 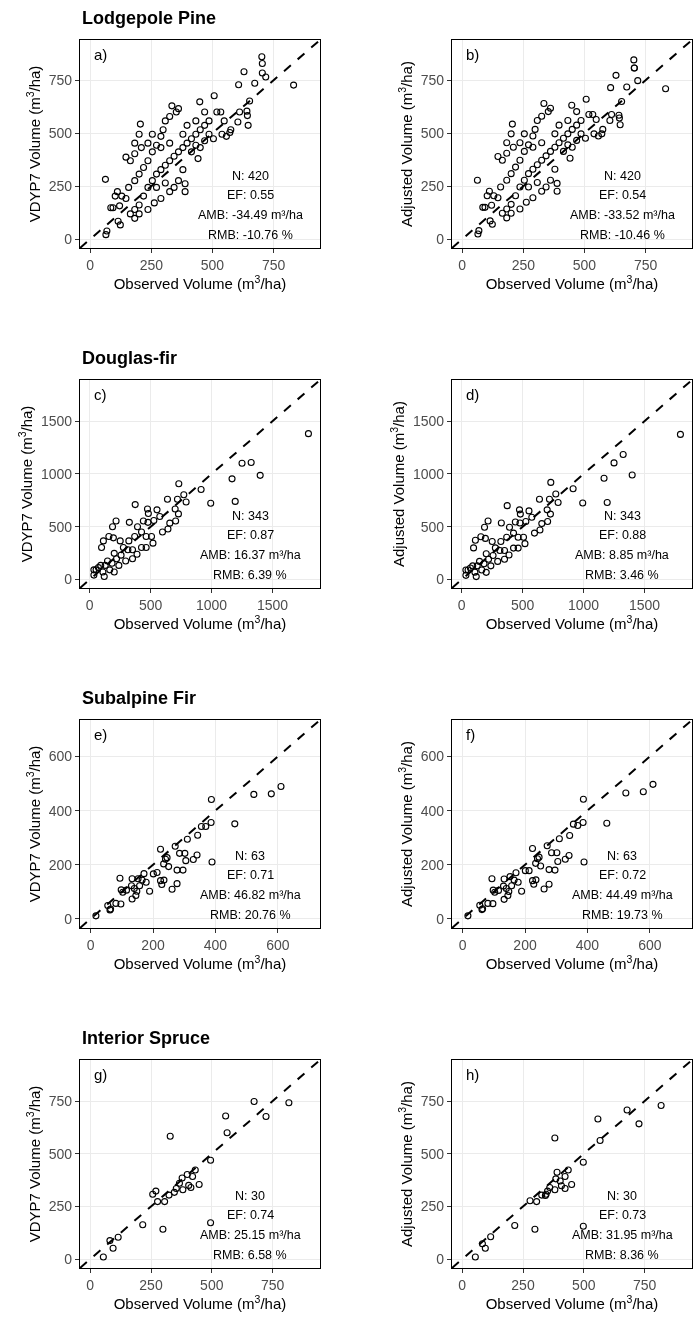 I want to click on annotation: AMB: 25.15 m³/ha, so click(x=250, y=1235).